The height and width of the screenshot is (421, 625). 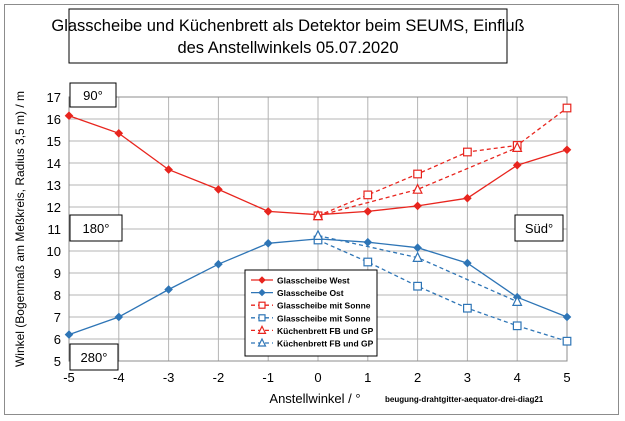 What do you see at coordinates (57, 317) in the screenshot?
I see `y-tick-label: 7` at bounding box center [57, 317].